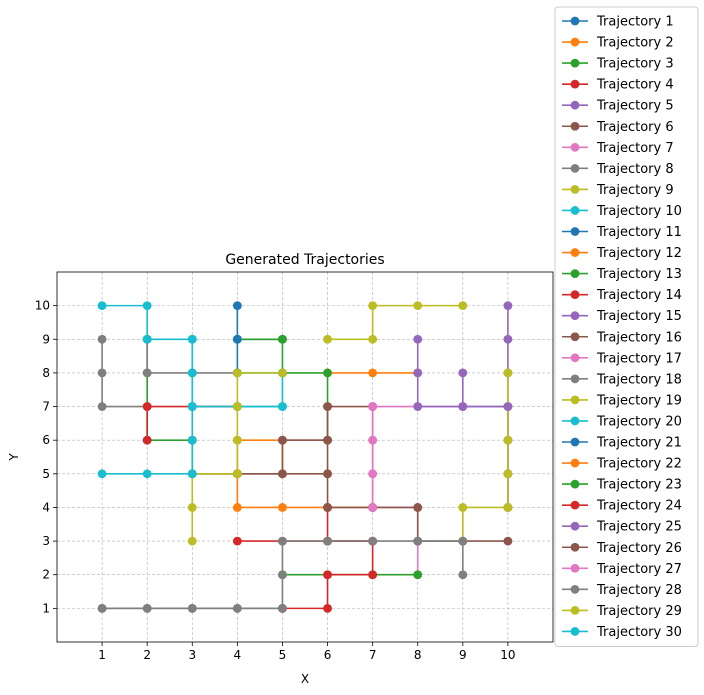 Image resolution: width=704 pixels, height=695 pixels. Describe the element at coordinates (635, 22) in the screenshot. I see `legend-label: Trajectory 1` at that location.